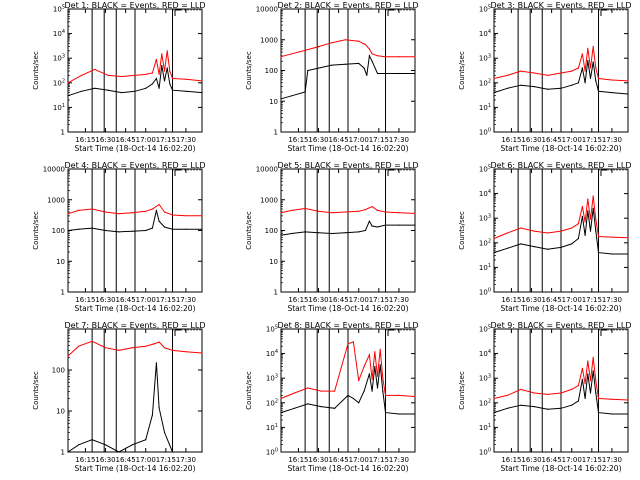  What do you see at coordinates (269, 40) in the screenshot?
I see `y-tick-label: 1000` at bounding box center [269, 40].